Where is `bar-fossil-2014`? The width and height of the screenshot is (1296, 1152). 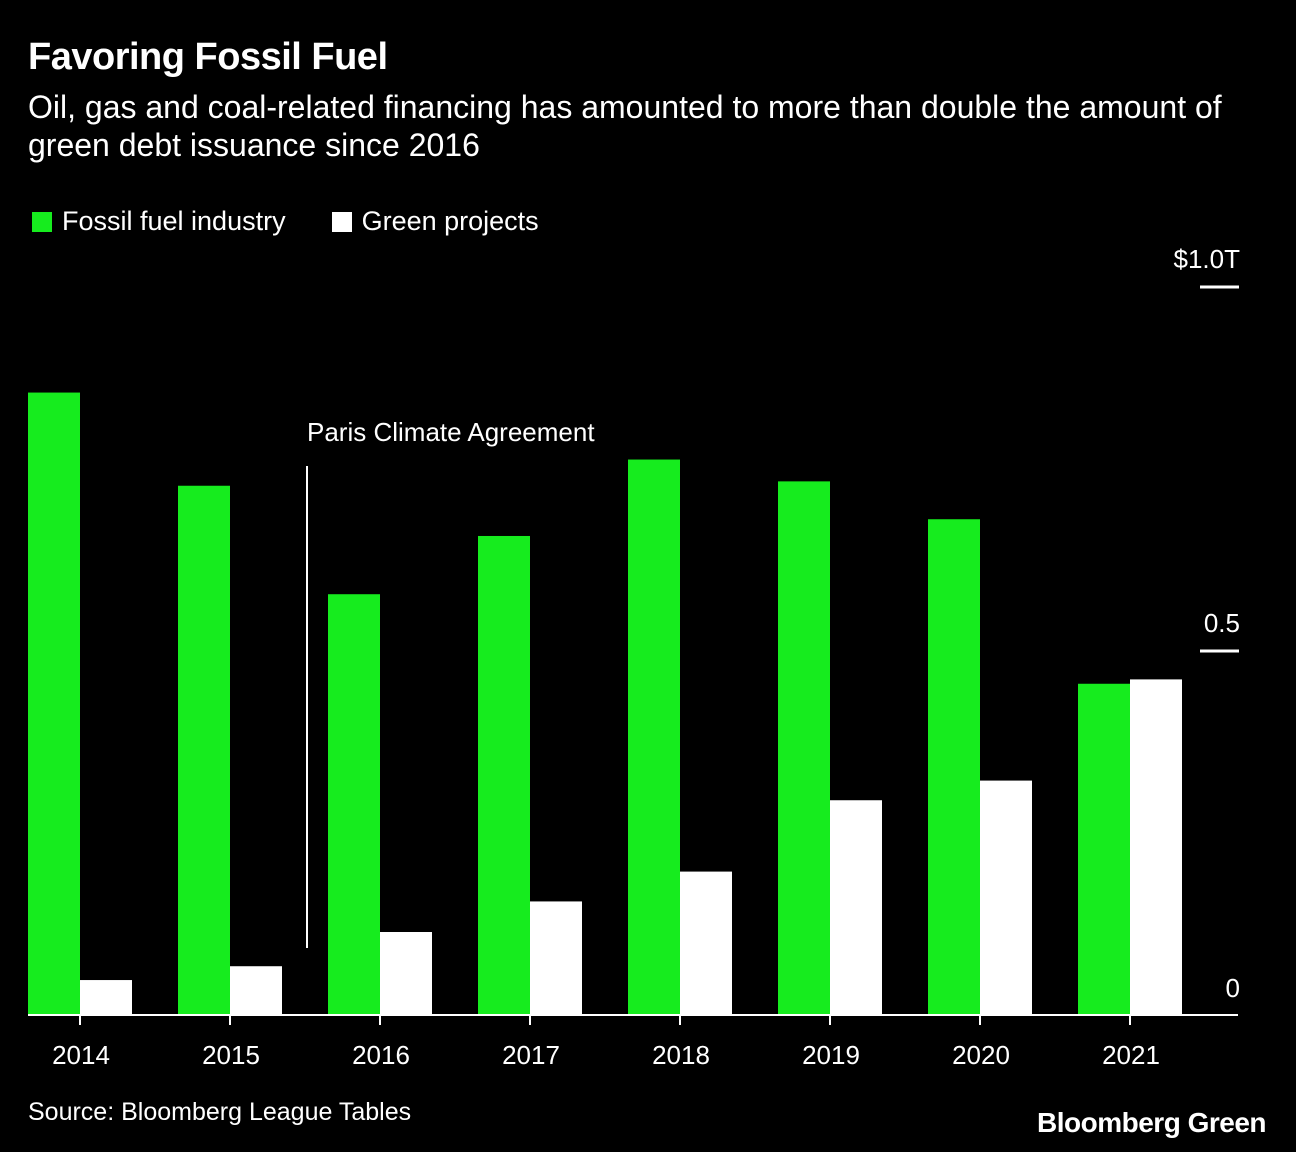 bar-fossil-2014 is located at coordinates (54, 703).